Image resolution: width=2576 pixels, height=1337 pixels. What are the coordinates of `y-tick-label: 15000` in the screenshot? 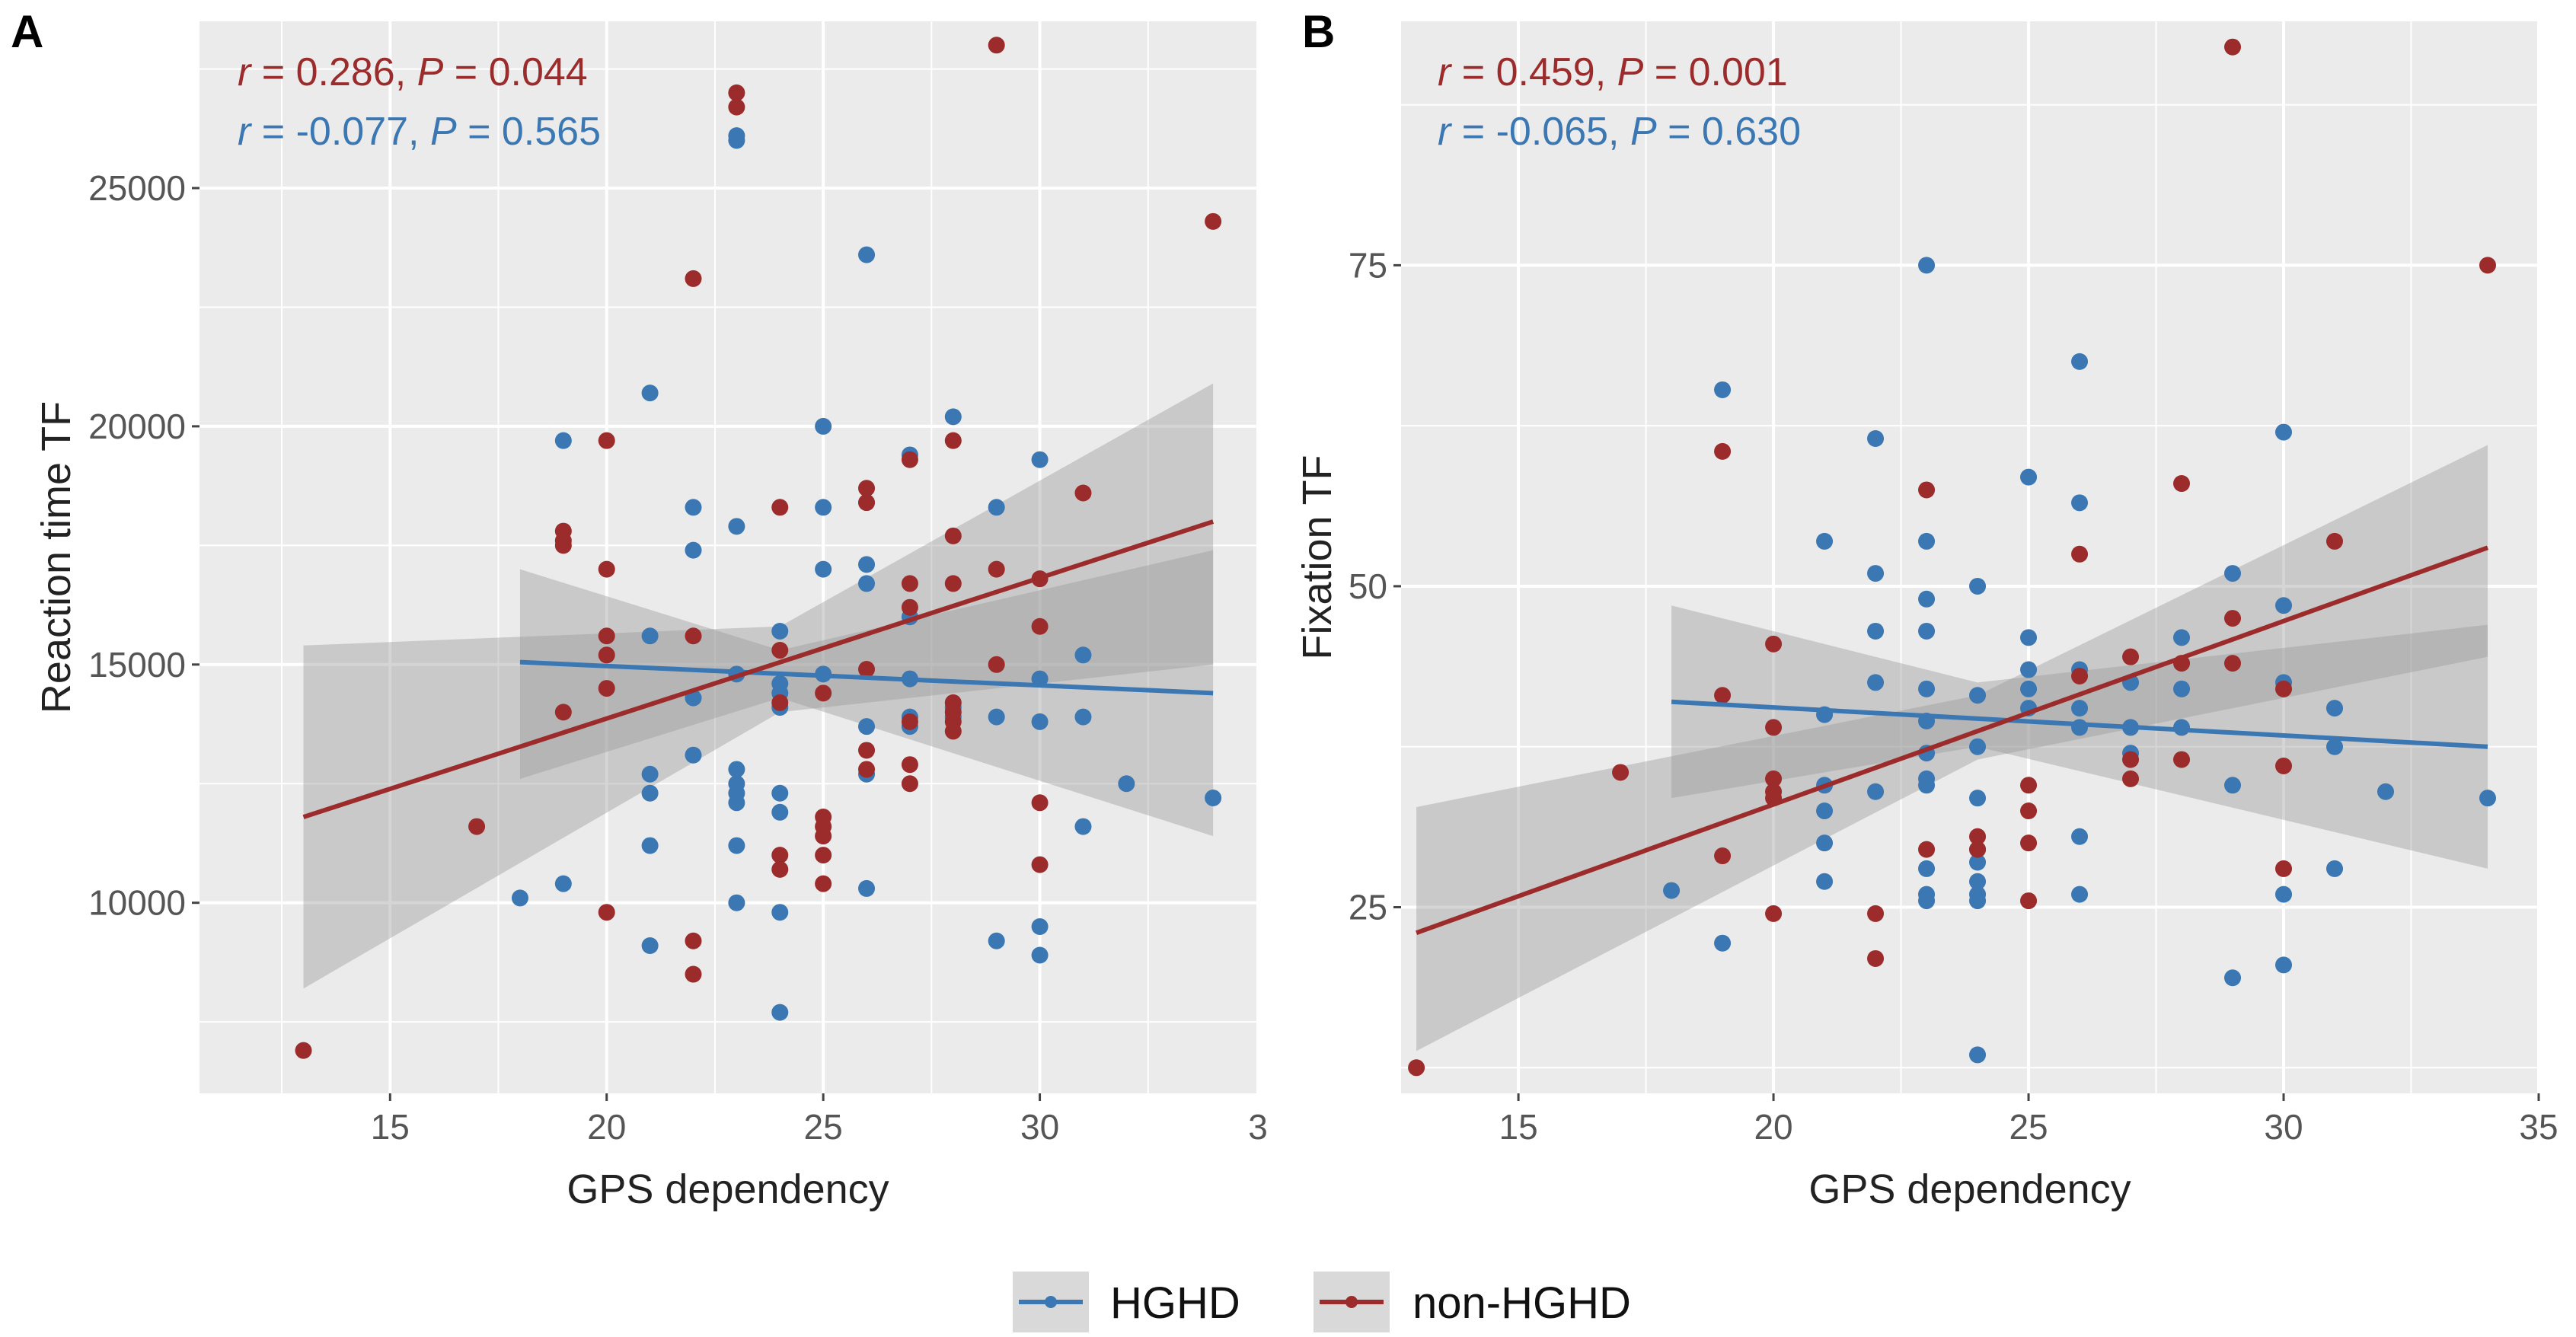 It's located at (137, 664).